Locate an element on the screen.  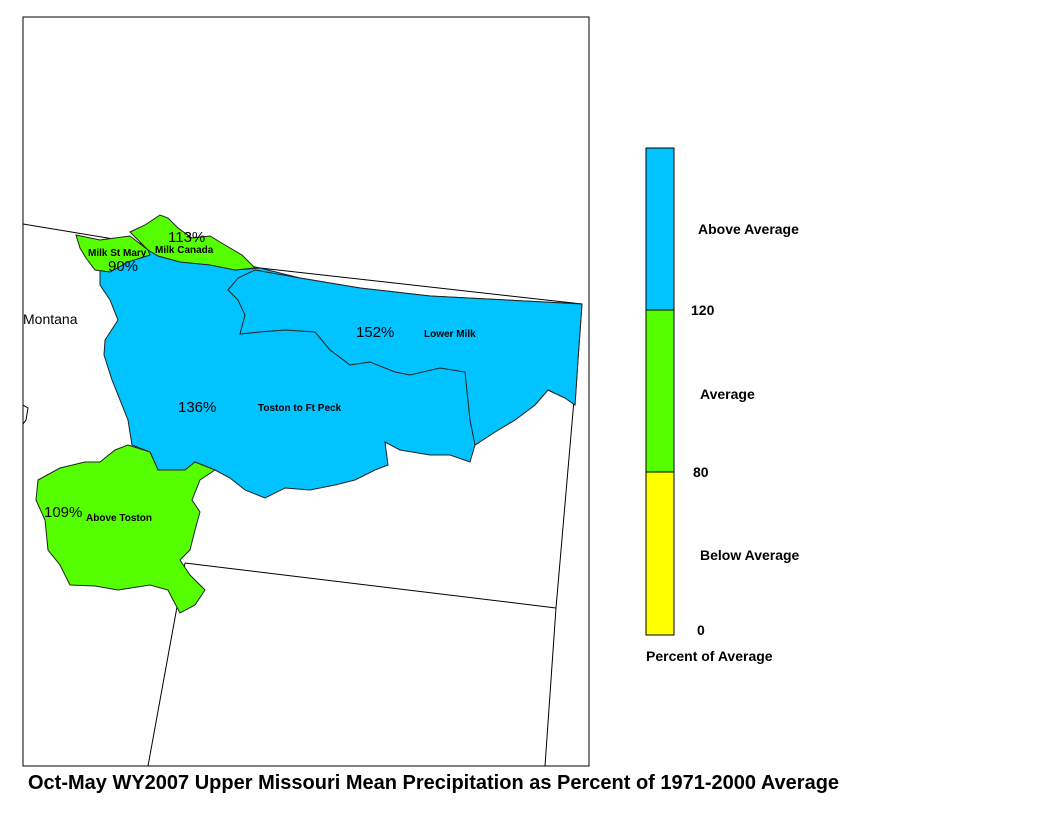
basin-milk-st-mary is located at coordinates (113, 253).